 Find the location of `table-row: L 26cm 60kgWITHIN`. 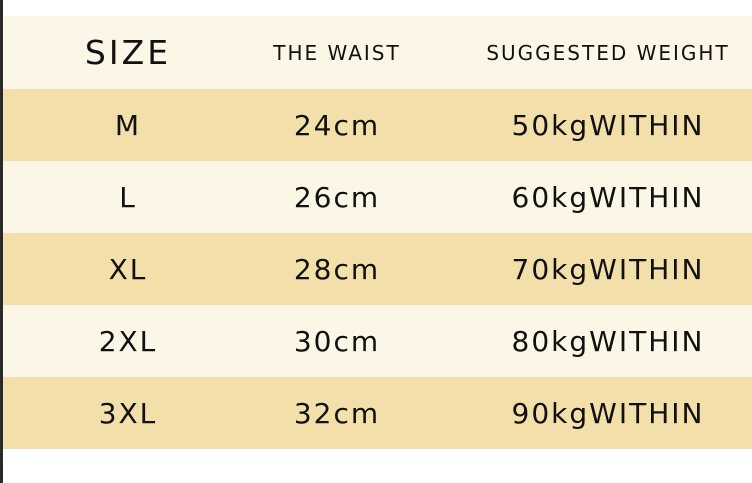

table-row: L 26cm 60kgWITHIN is located at coordinates (377, 197).